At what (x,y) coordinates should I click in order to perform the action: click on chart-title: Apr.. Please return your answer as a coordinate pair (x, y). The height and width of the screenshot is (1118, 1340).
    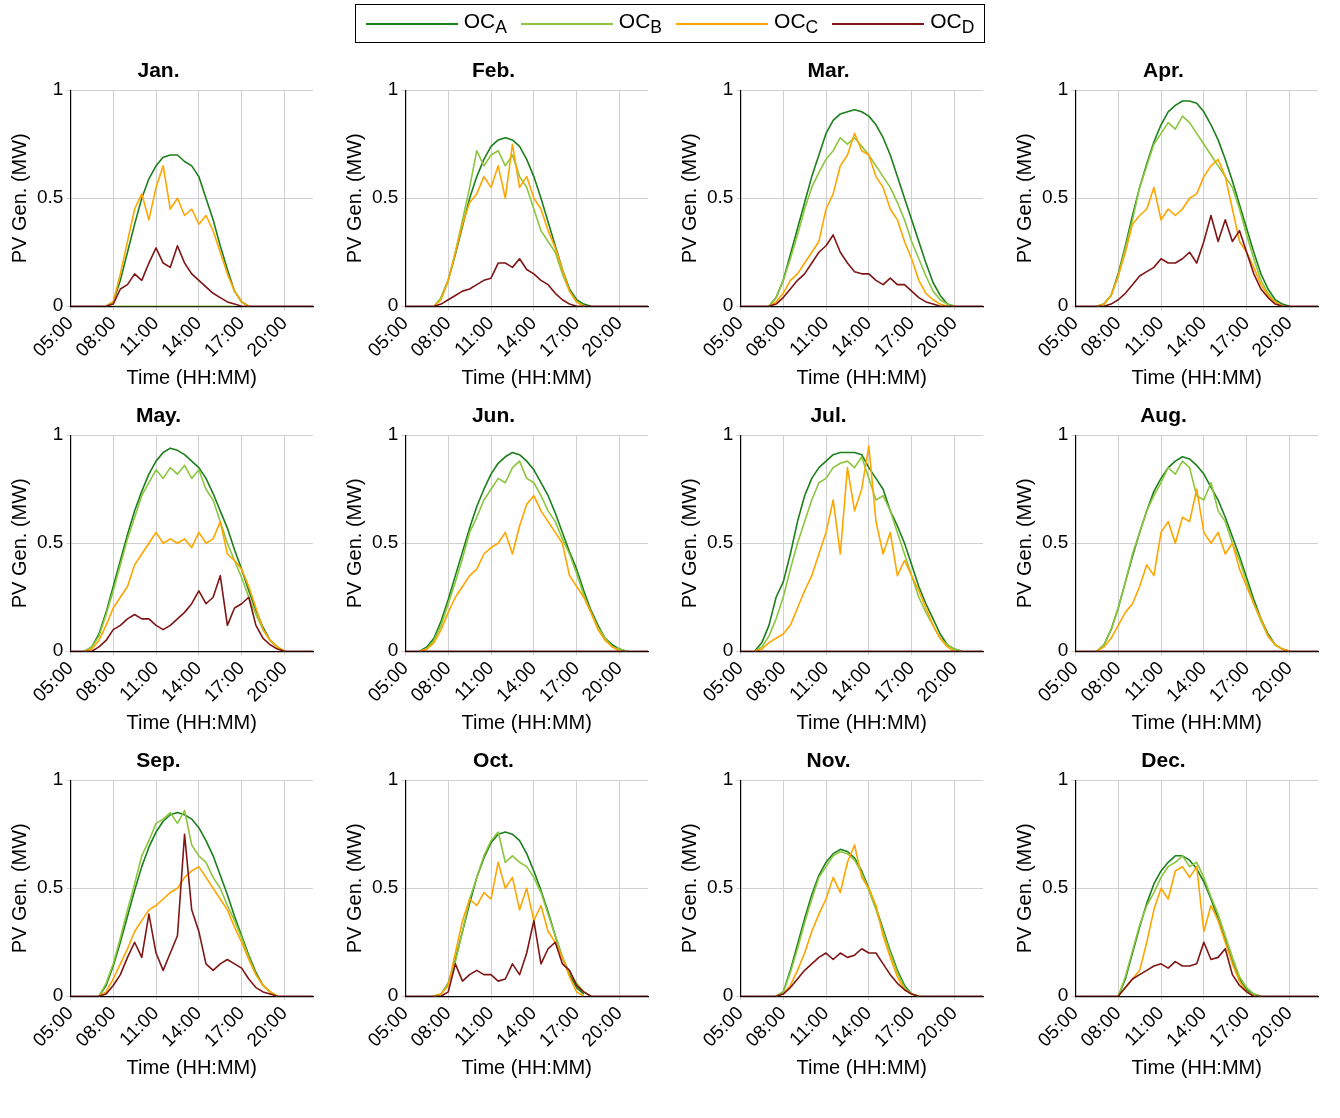
    Looking at the image, I should click on (1163, 70).